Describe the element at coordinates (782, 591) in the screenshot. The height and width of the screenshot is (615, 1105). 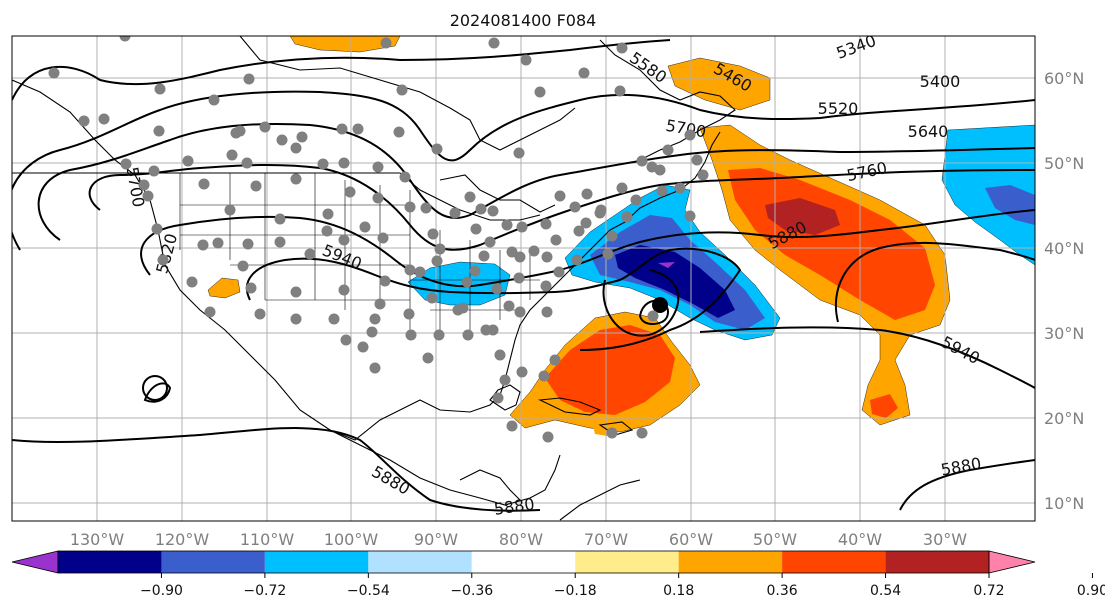
I see `colorbar-tick-label: 0.36` at that location.